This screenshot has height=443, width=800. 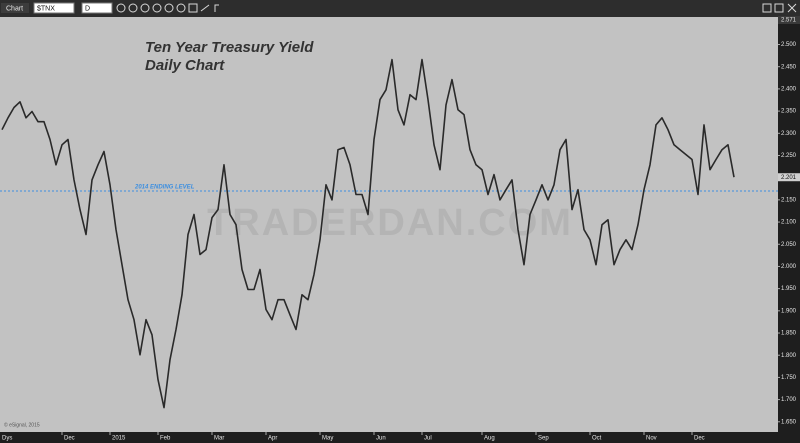 What do you see at coordinates (789, 89) in the screenshot?
I see `y-tick-label: 2.400` at bounding box center [789, 89].